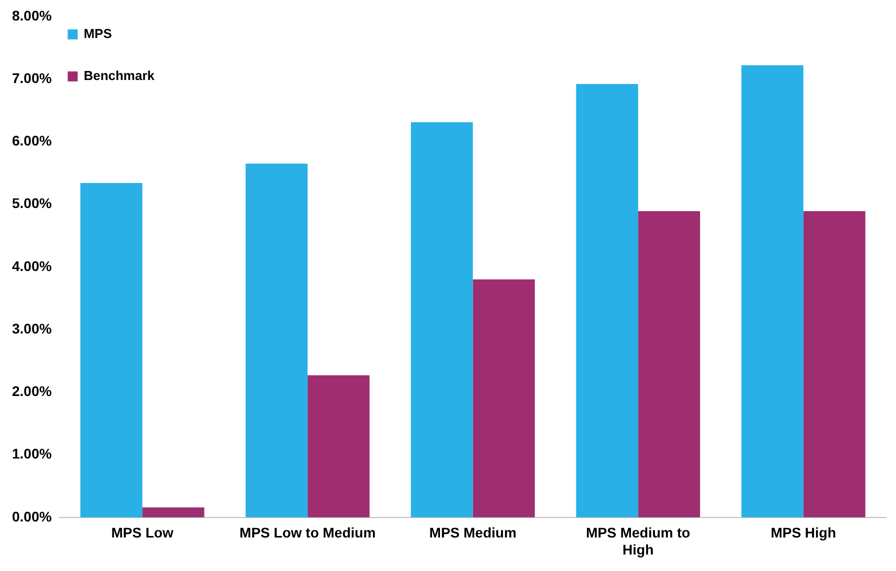  I want to click on x-tick-label: MPS Low to Medium, so click(308, 532).